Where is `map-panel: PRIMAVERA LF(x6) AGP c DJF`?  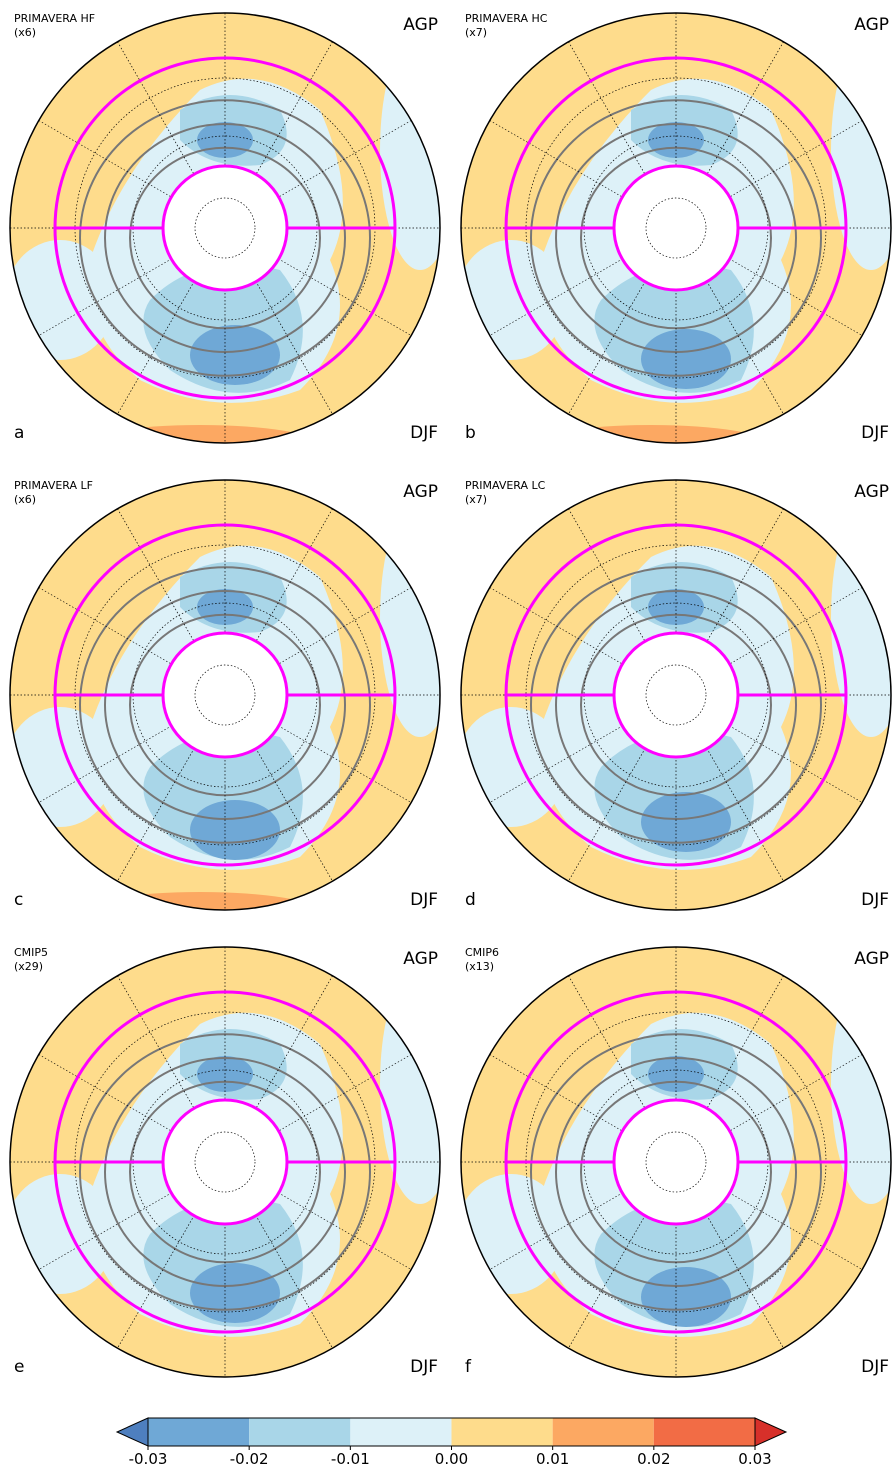
map-panel: PRIMAVERA LF(x6) AGP c DJF is located at coordinates (225, 695).